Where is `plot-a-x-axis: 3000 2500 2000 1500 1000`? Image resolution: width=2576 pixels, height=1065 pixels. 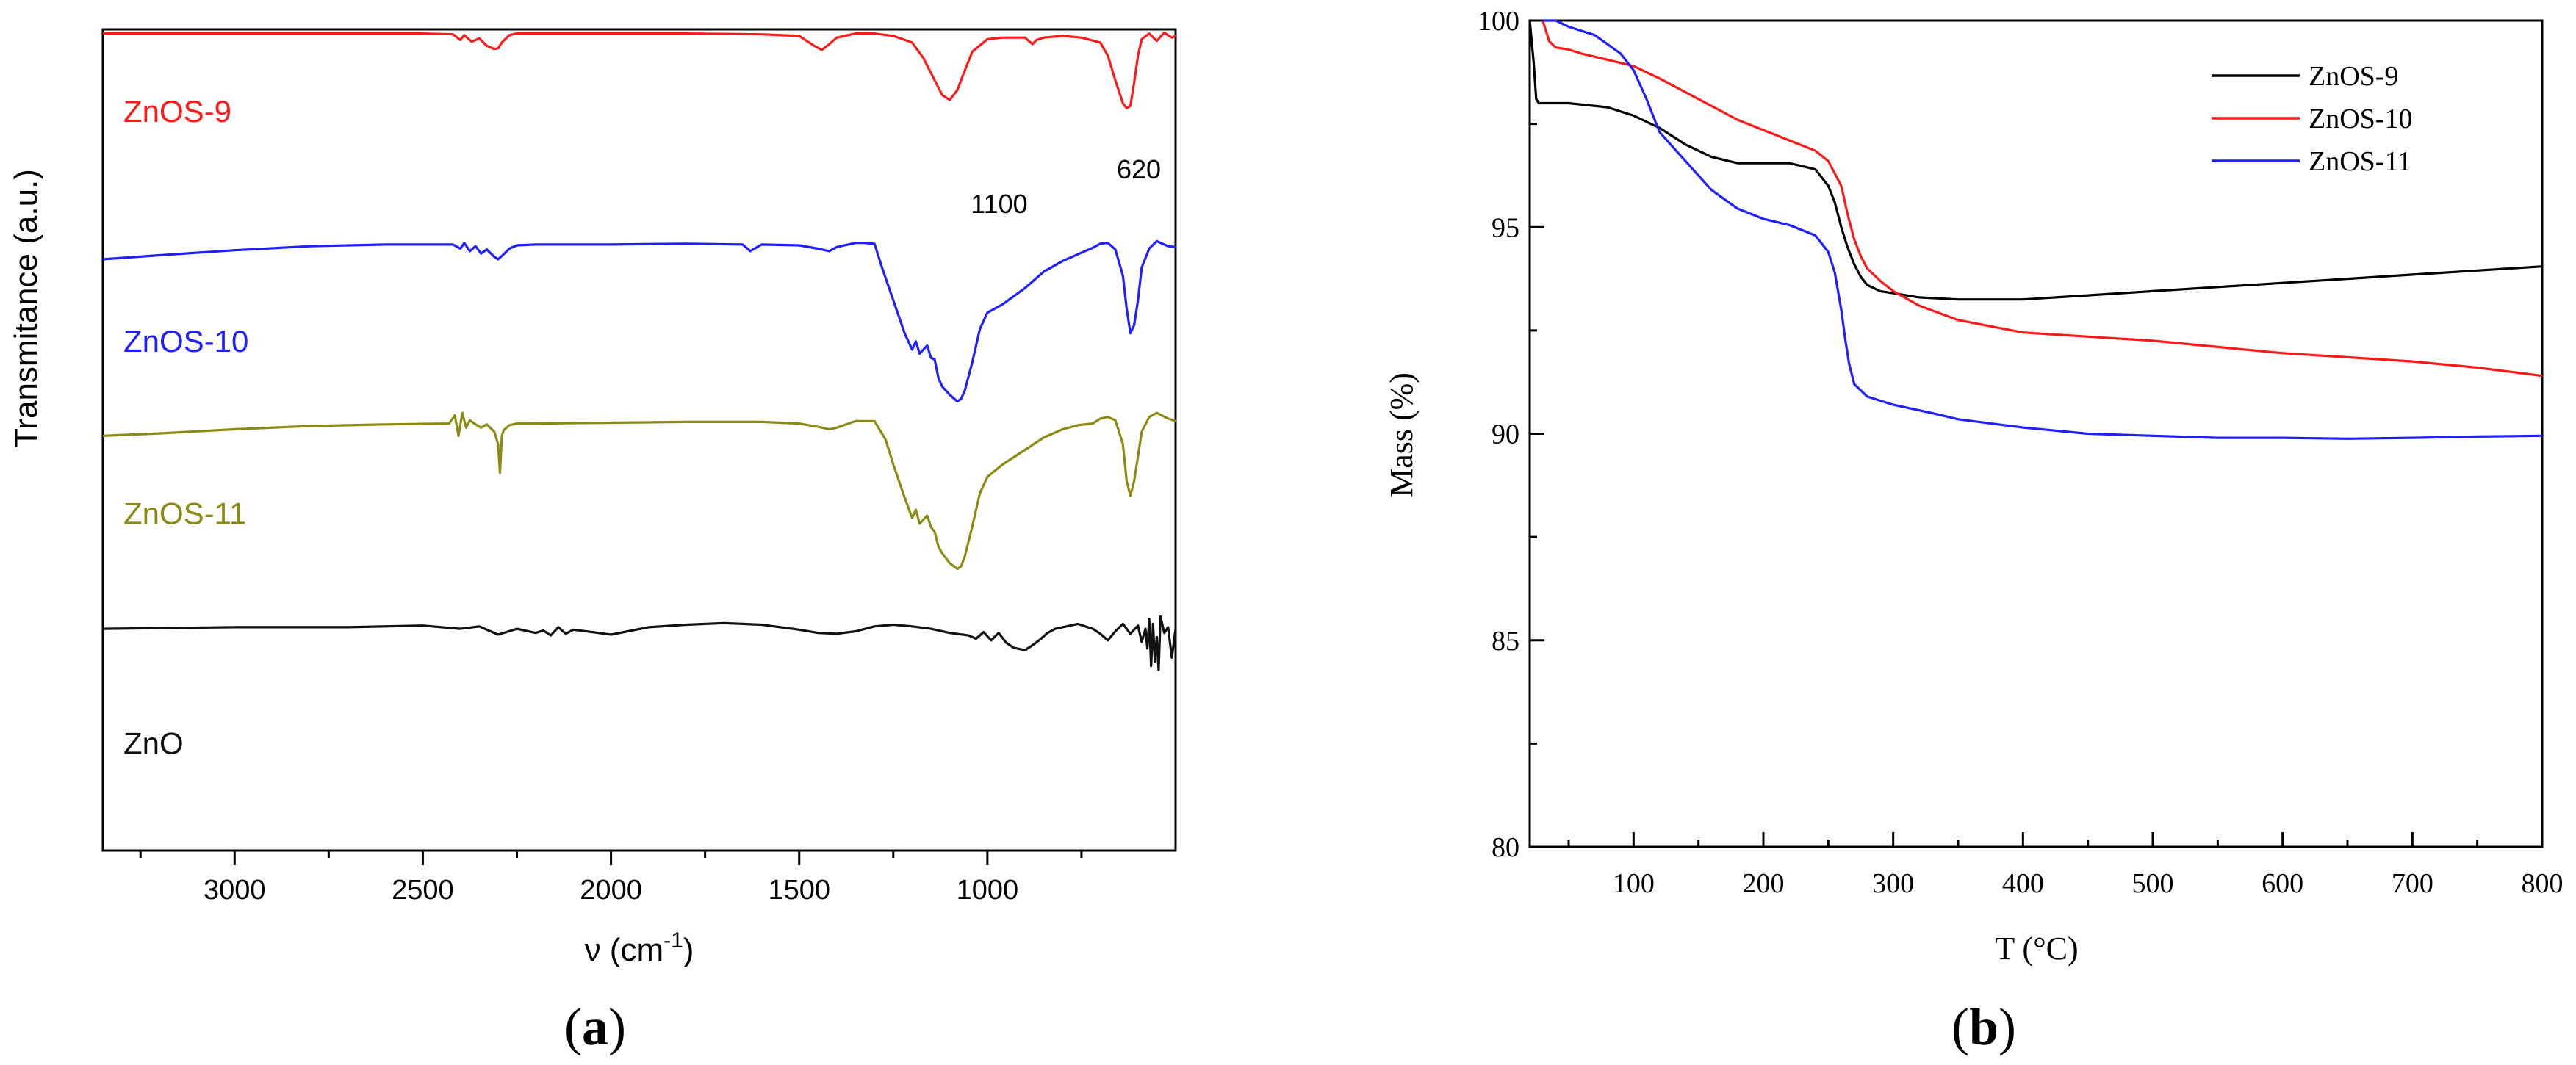 plot-a-x-axis: 3000 2500 2000 1500 1000 is located at coordinates (611, 878).